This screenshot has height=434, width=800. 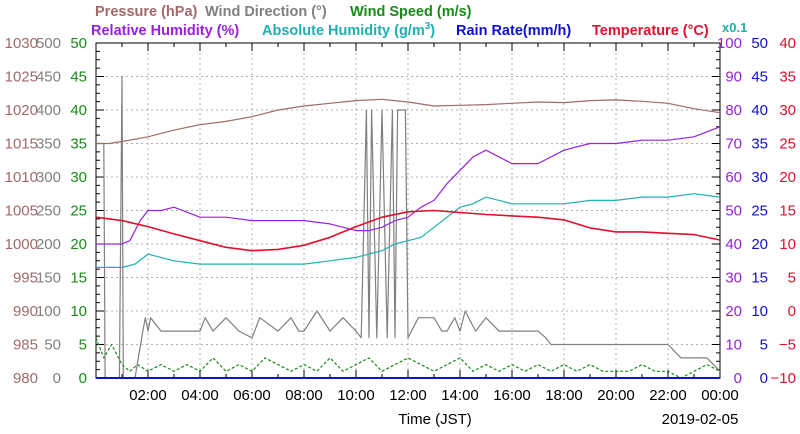 What do you see at coordinates (759, 110) in the screenshot?
I see `y-tick-label-rain: 40` at bounding box center [759, 110].